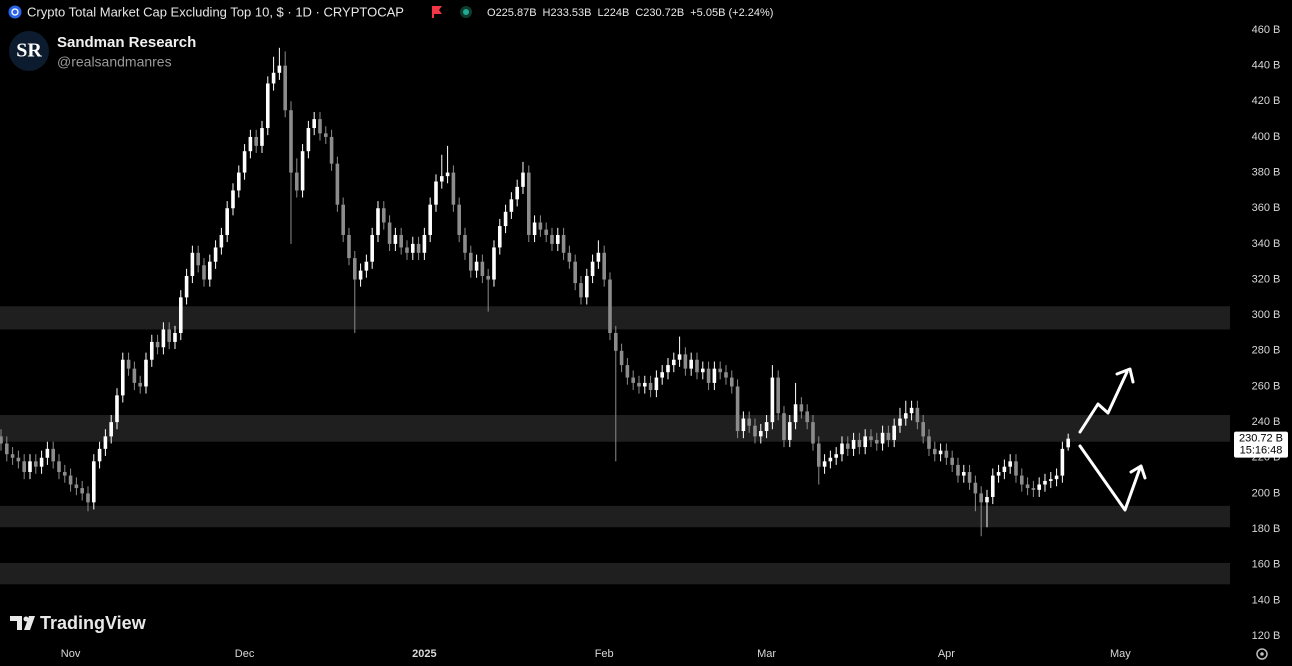 This screenshot has width=1292, height=666. What do you see at coordinates (1266, 30) in the screenshot?
I see `y-tick-label: 460 B` at bounding box center [1266, 30].